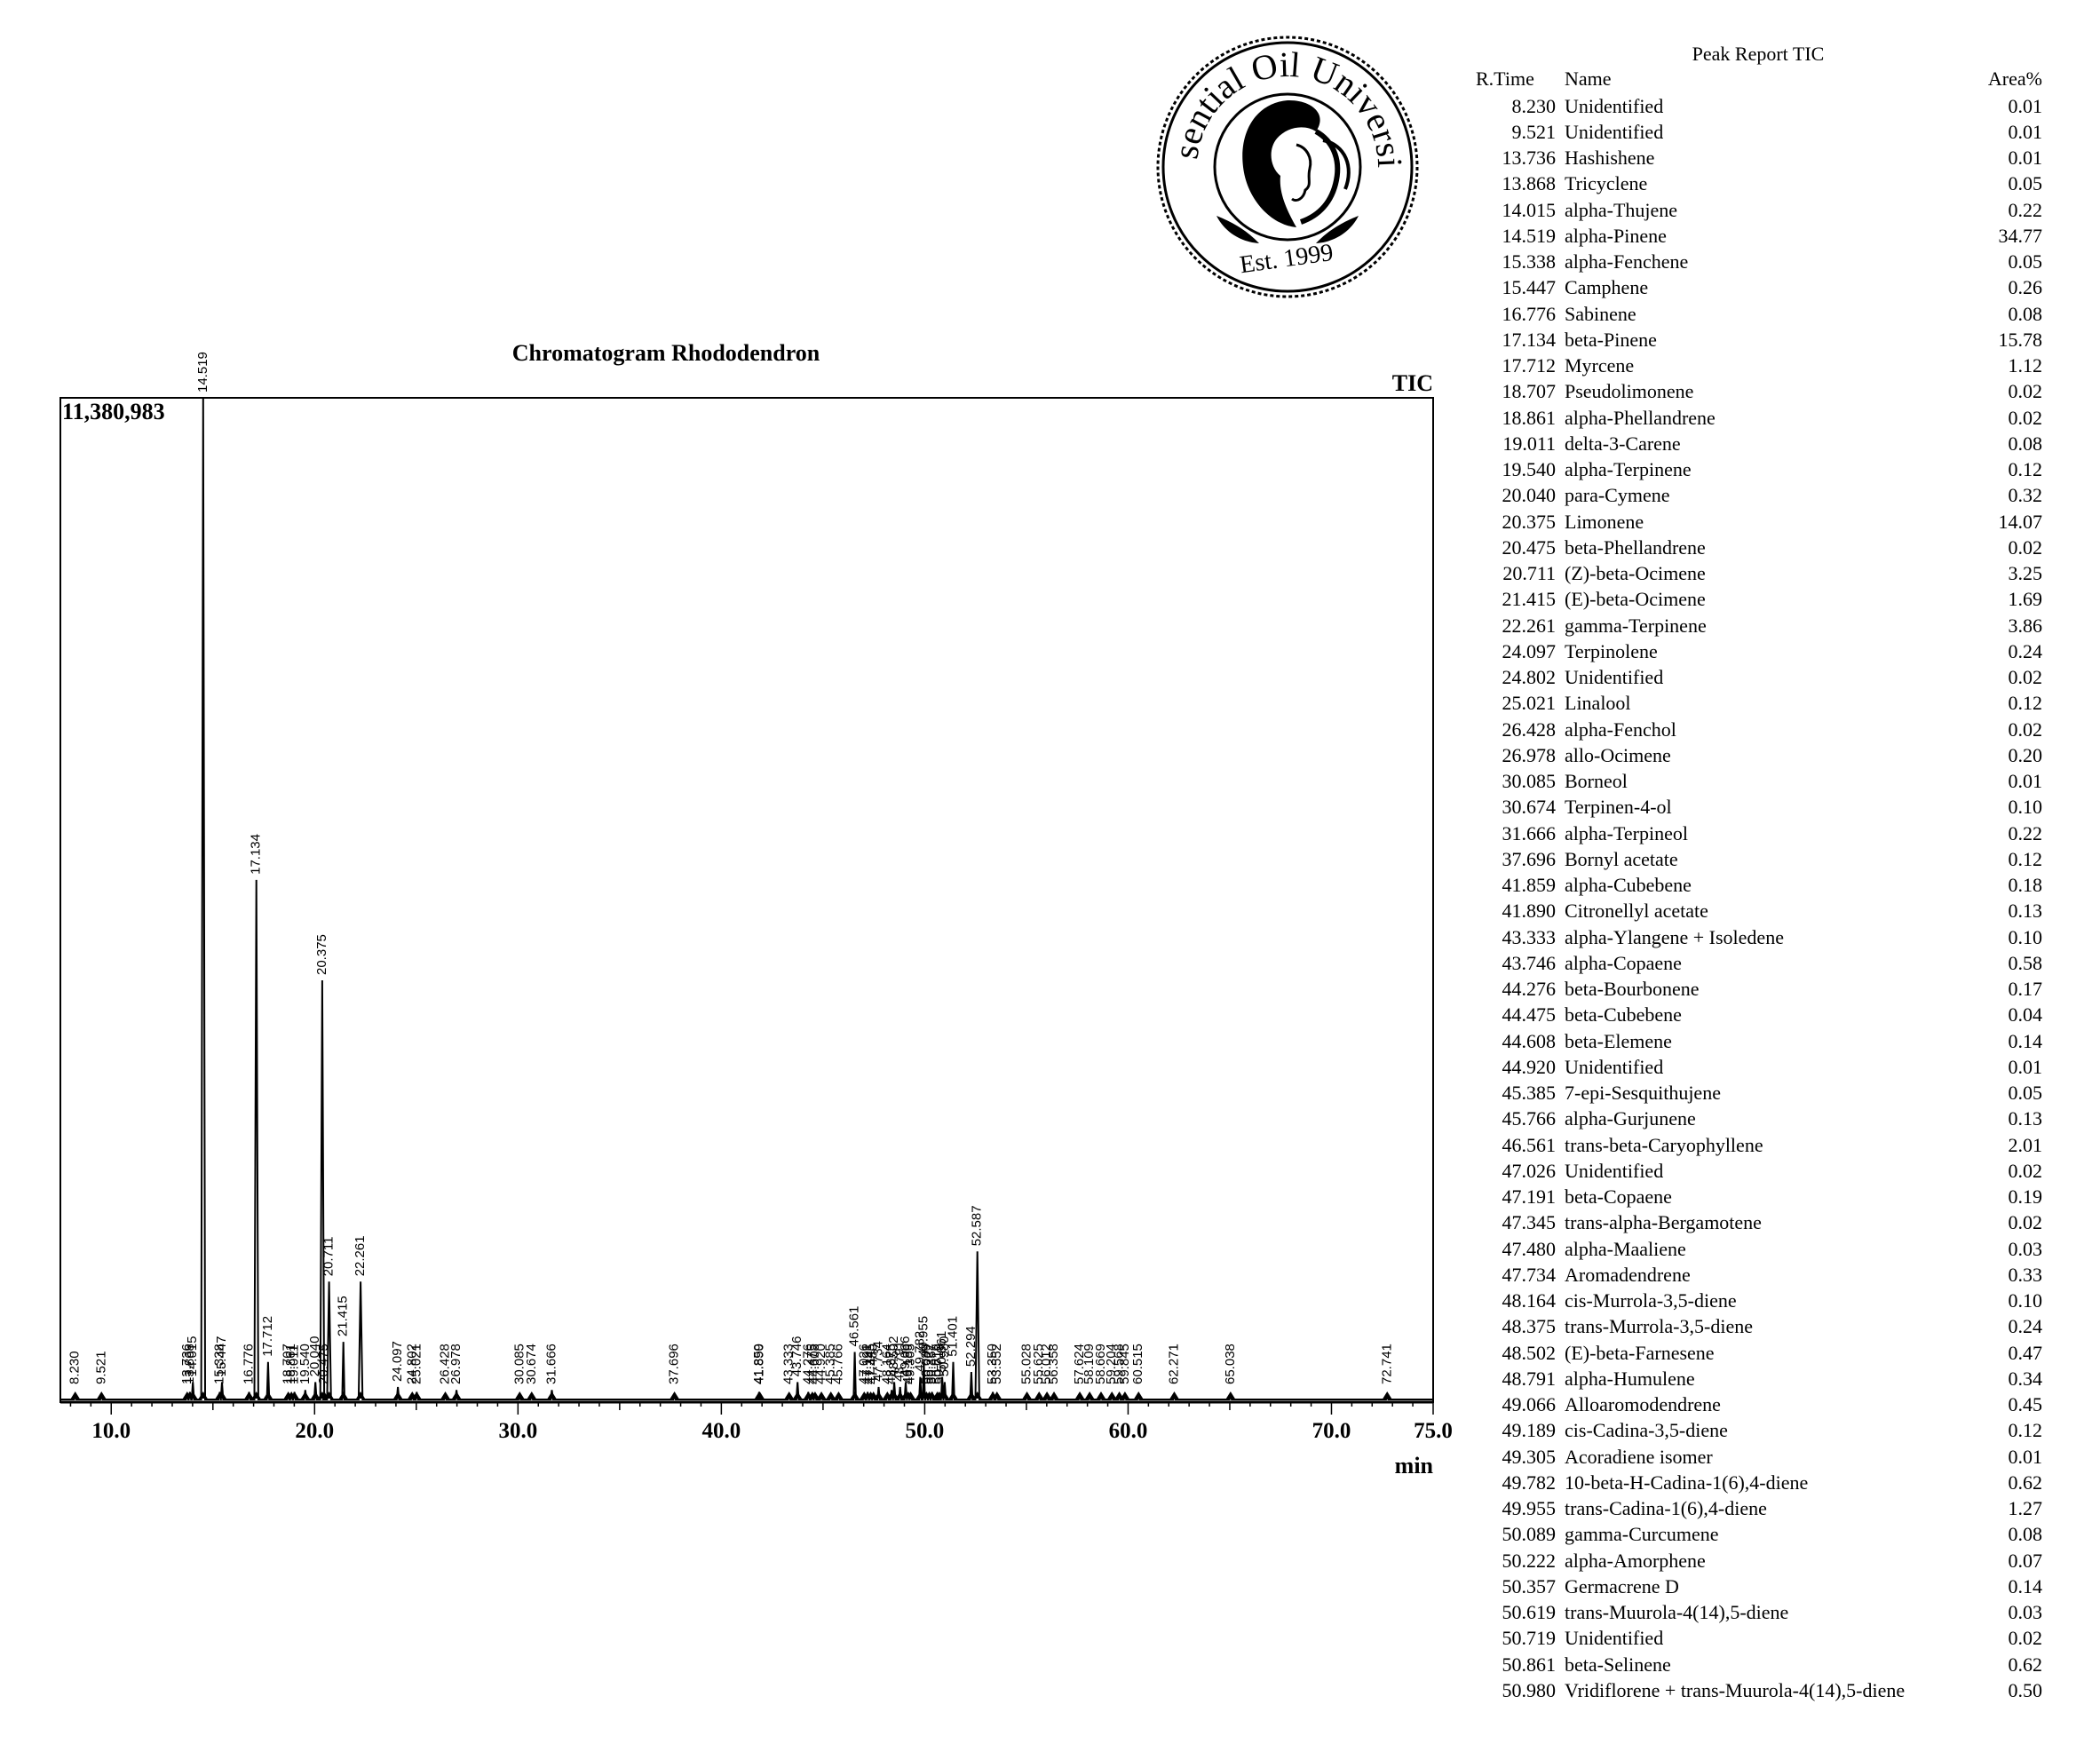  I want to click on peak-label: 20.475, so click(323, 1364).